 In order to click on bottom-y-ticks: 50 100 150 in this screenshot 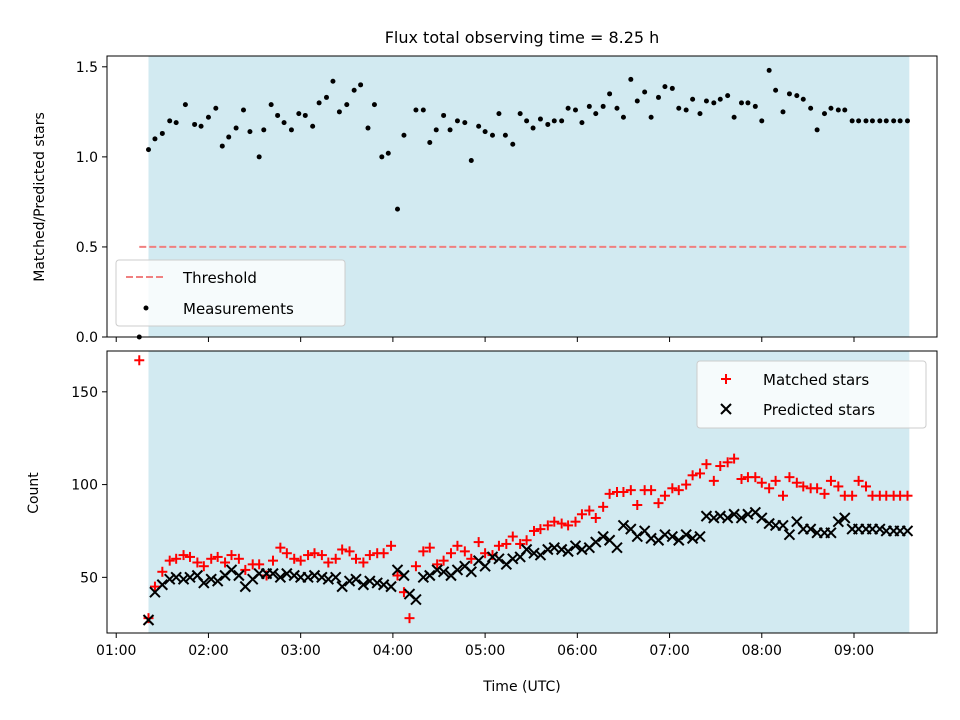, I will do `click(89, 485)`.